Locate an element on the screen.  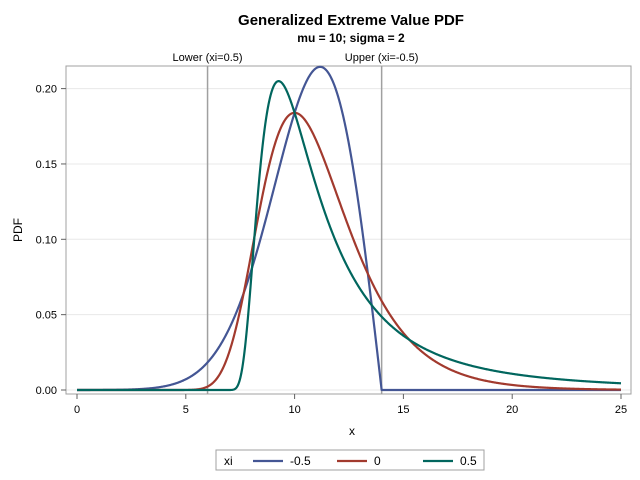
legend-label-1: 0 is located at coordinates (377, 461).